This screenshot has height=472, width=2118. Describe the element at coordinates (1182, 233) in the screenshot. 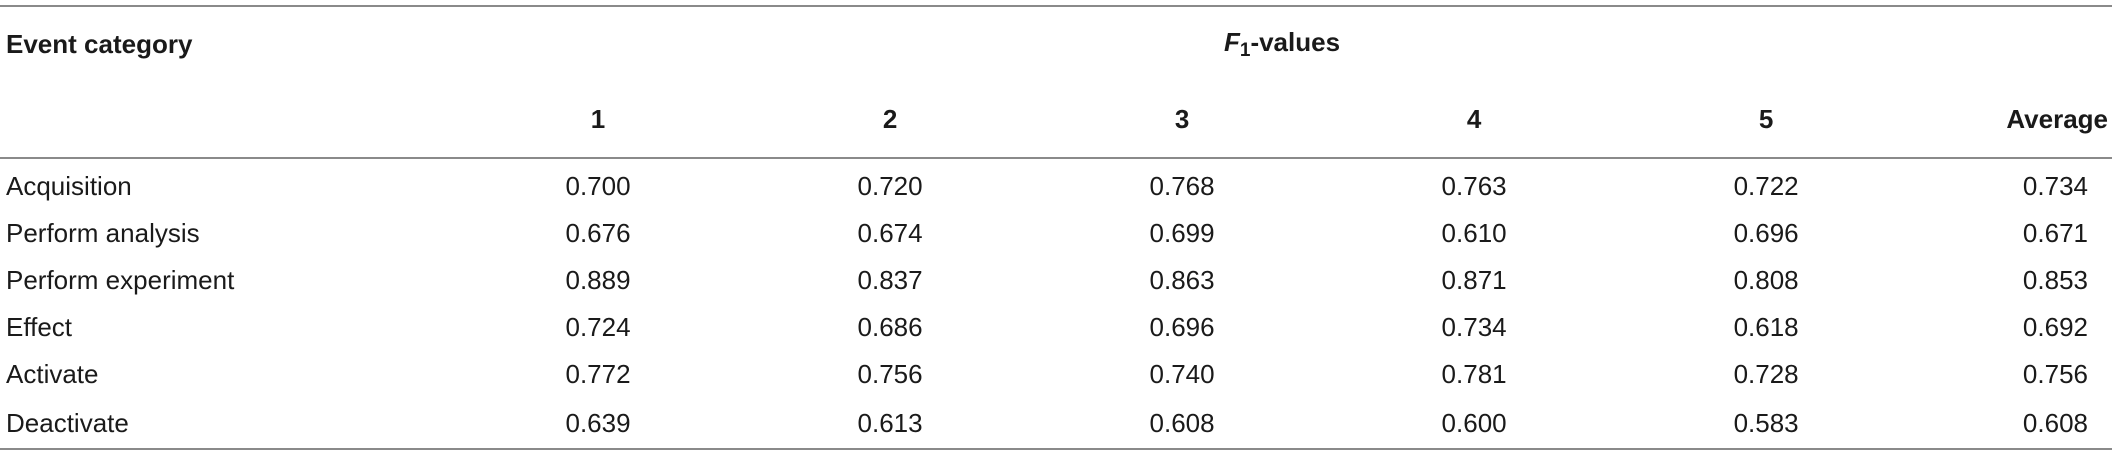

I see `cell-value: 0.699` at that location.